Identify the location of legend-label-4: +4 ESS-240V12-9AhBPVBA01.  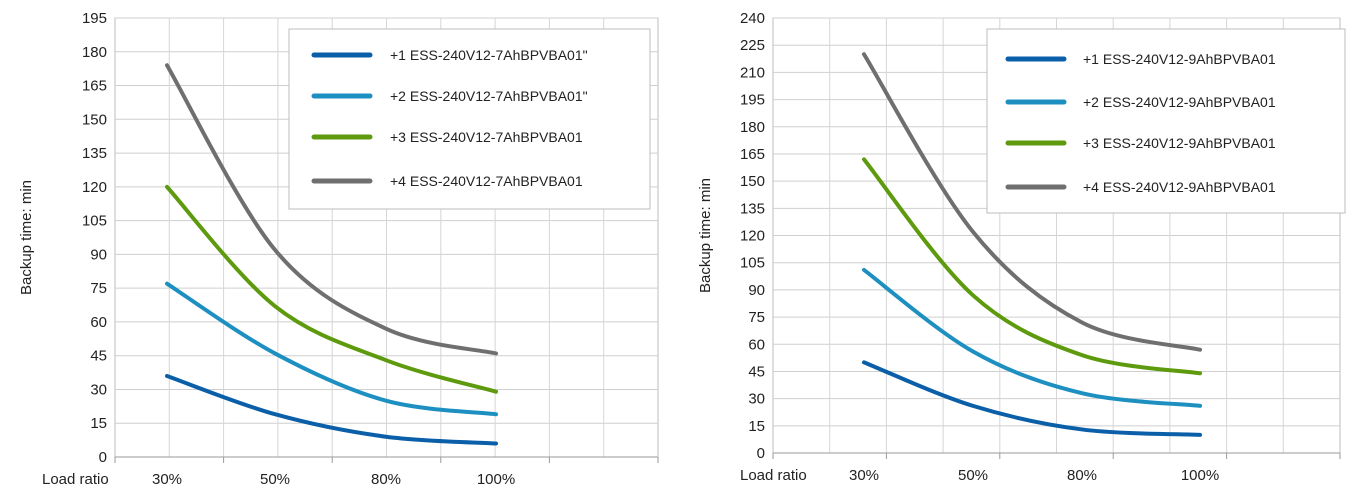
(1179, 187).